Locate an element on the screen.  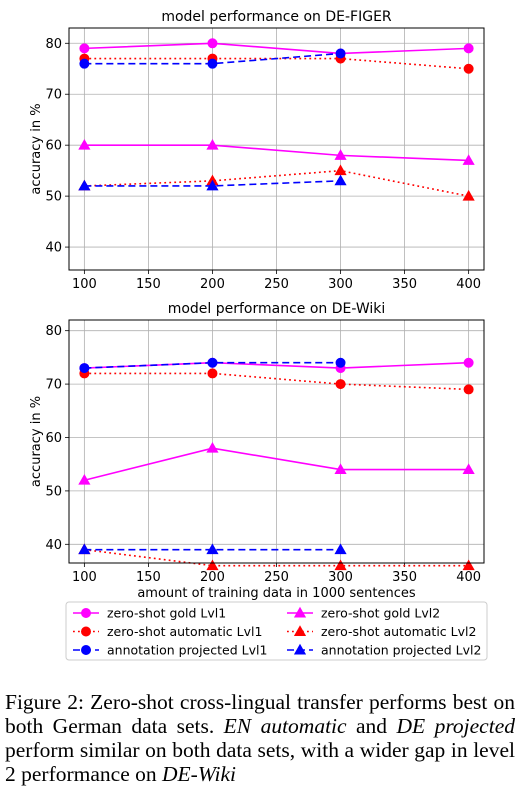
legend-label: zero-shot gold Lvl2 is located at coordinates (380, 613).